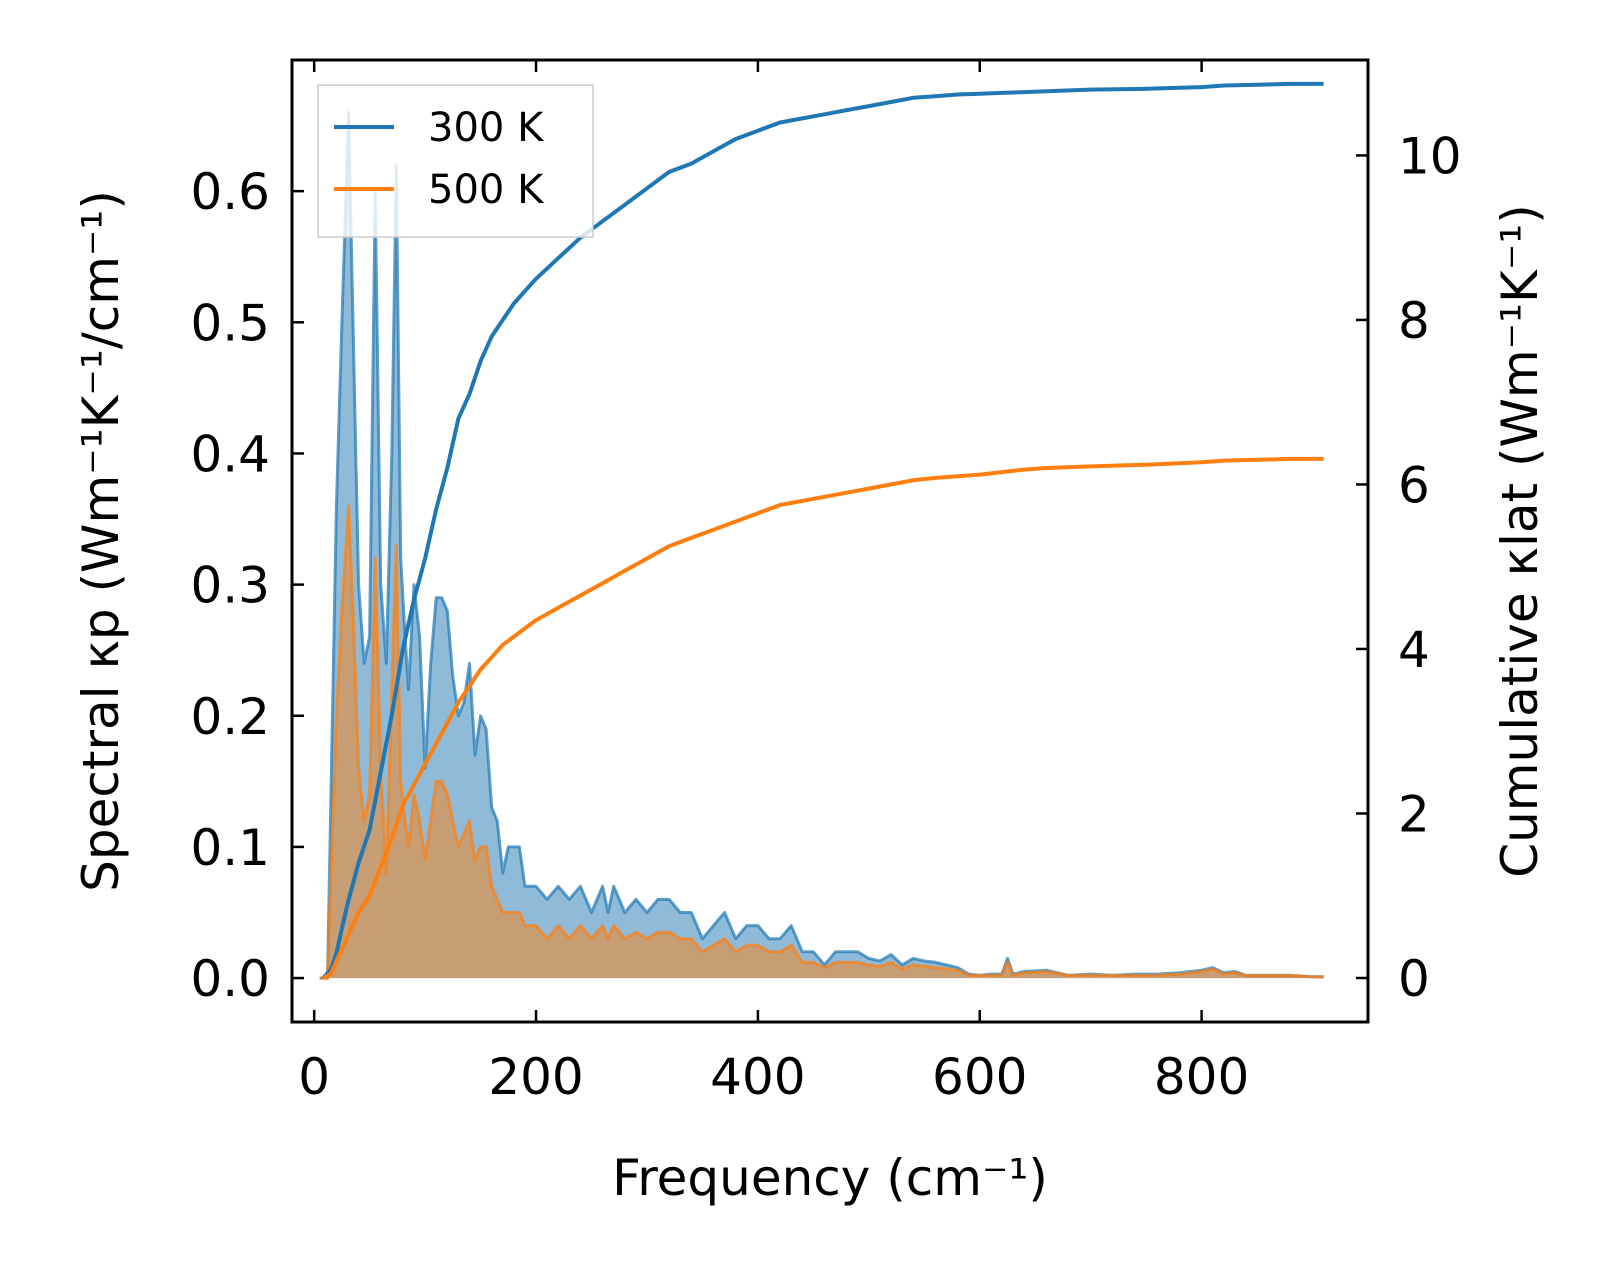  Describe the element at coordinates (486, 128) in the screenshot. I see `legend-label-300k: 300 K` at that location.